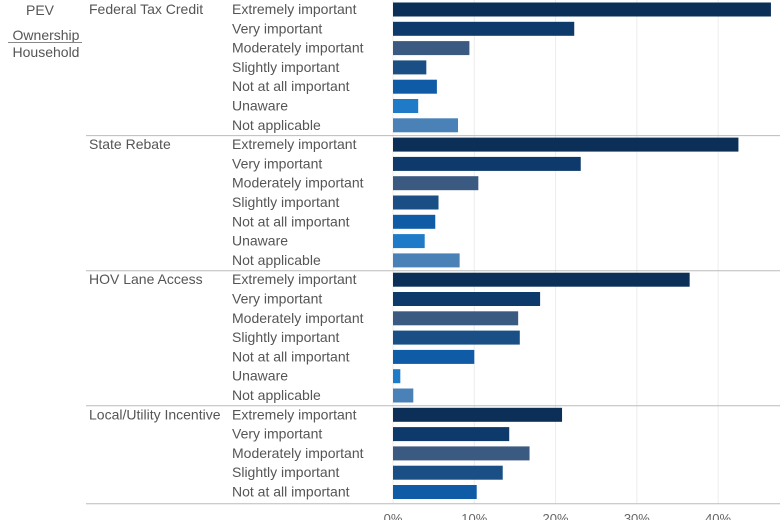 Image resolution: width=780 pixels, height=520 pixels. Describe the element at coordinates (45, 42) in the screenshot. I see `header-divider` at that location.